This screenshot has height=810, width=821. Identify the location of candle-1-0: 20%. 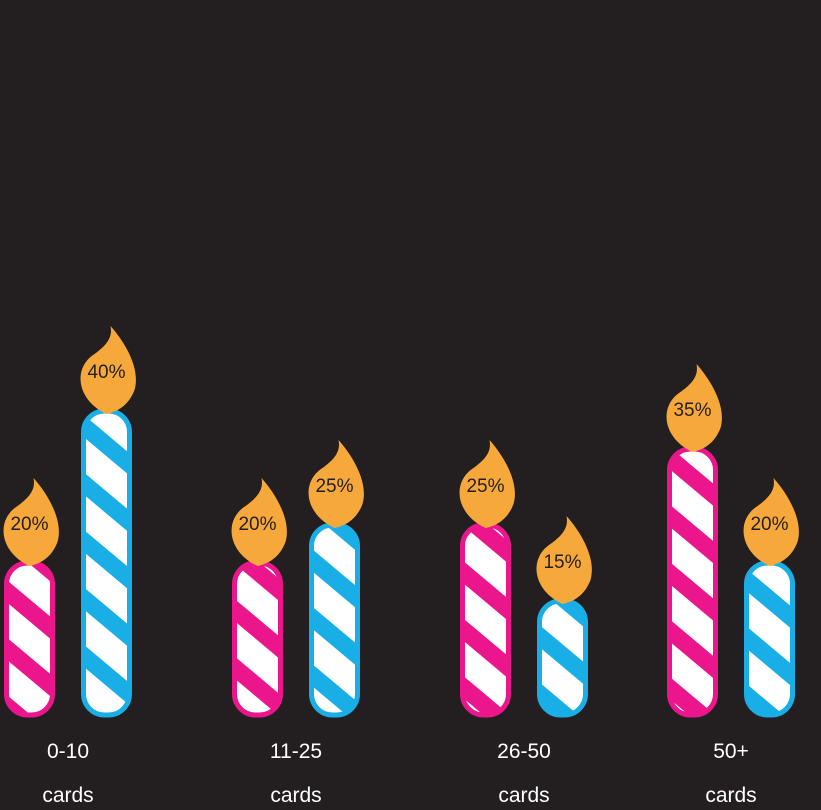
(259, 598).